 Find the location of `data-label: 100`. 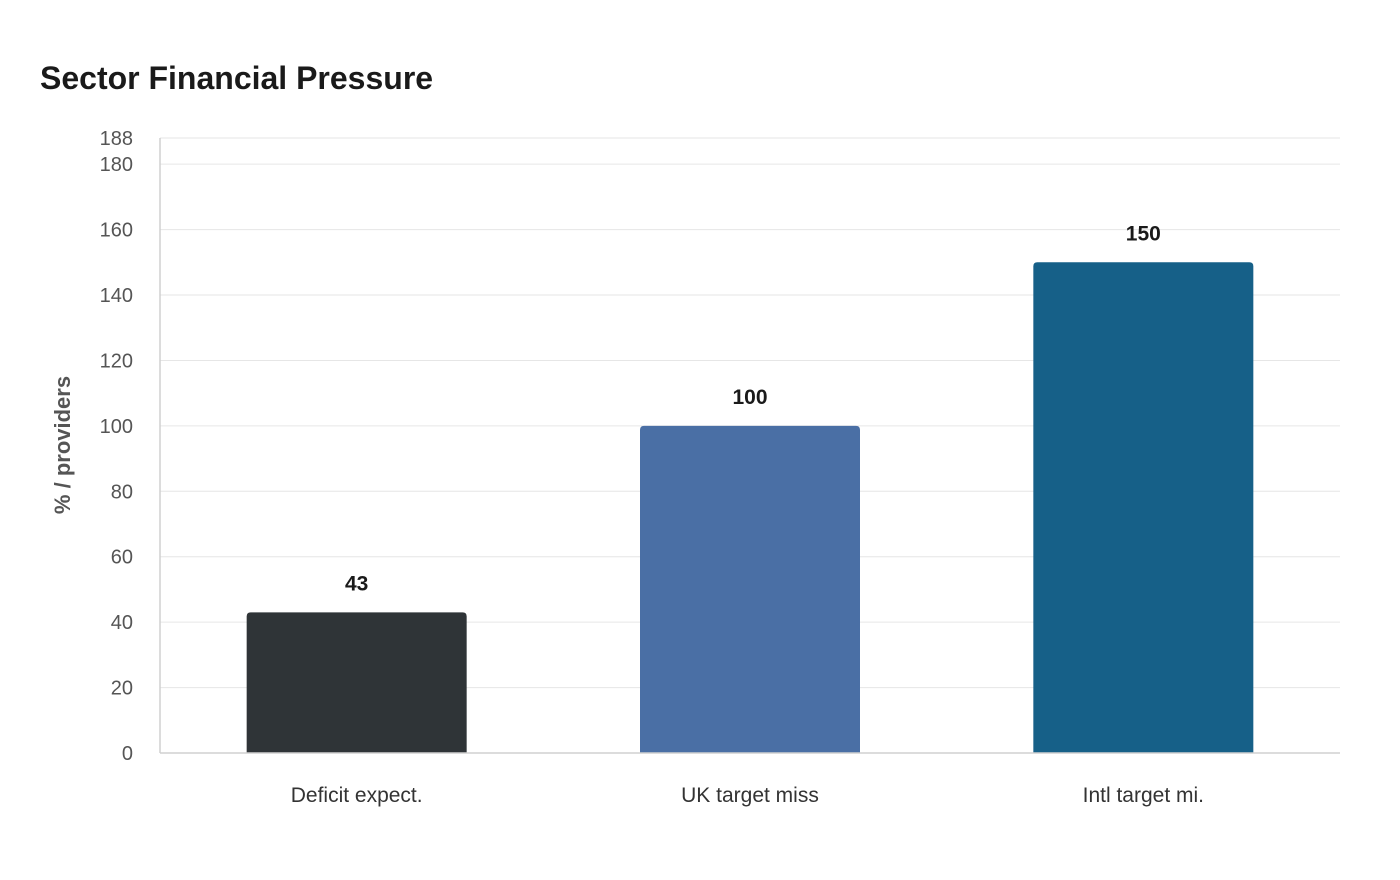

data-label: 100 is located at coordinates (749, 397).